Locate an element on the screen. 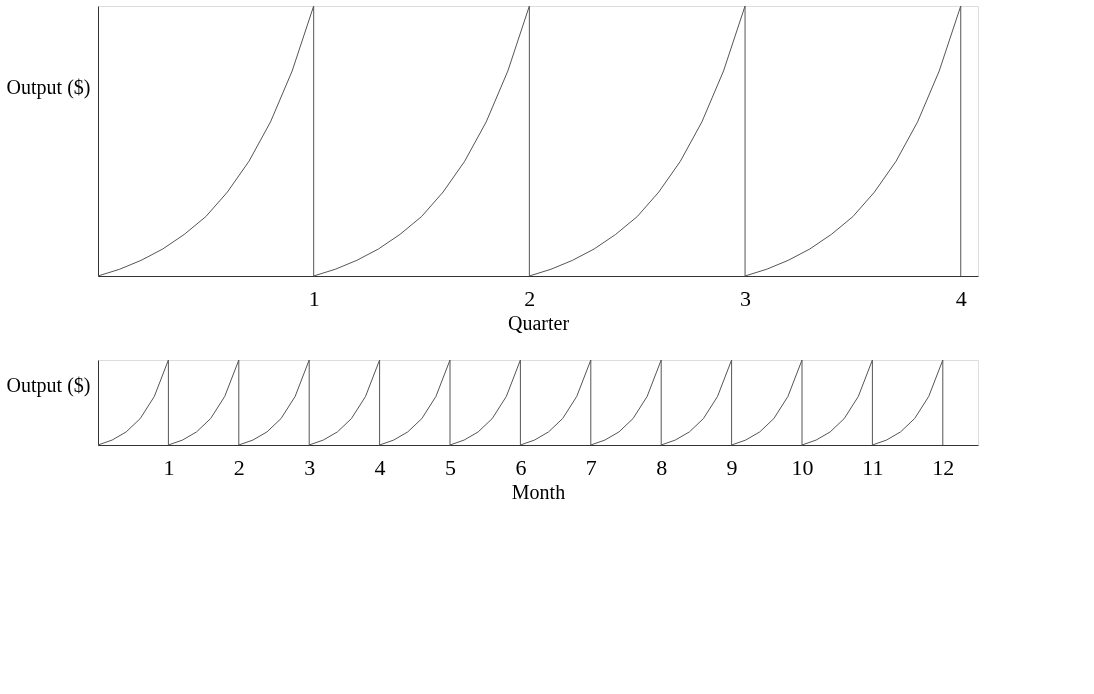 The height and width of the screenshot is (694, 1094). x-tick-label: 9 is located at coordinates (732, 467).